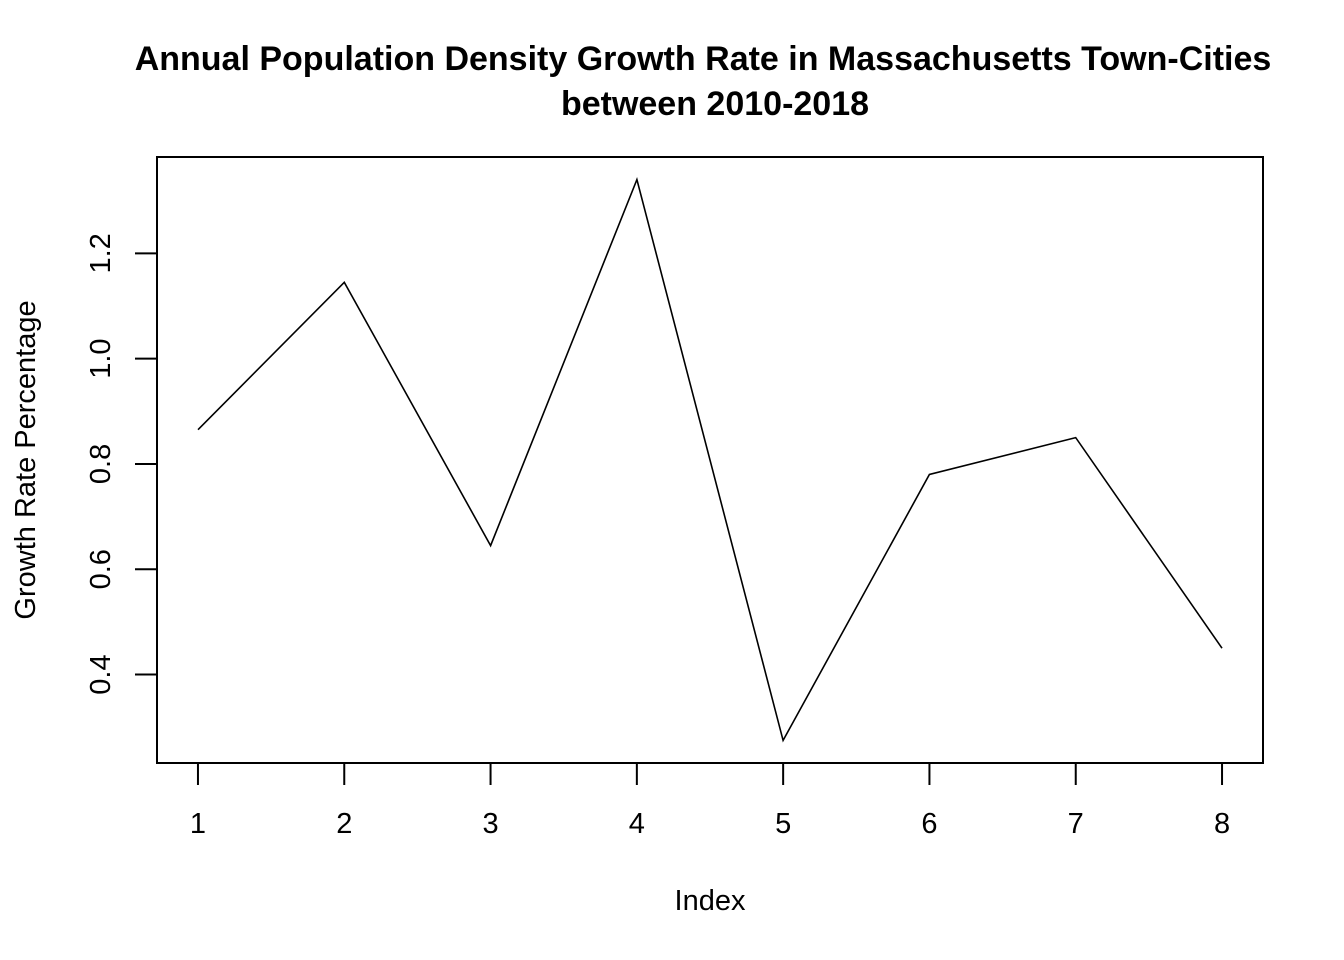 This screenshot has height=960, width=1344. I want to click on x-tick-label: 5, so click(783, 824).